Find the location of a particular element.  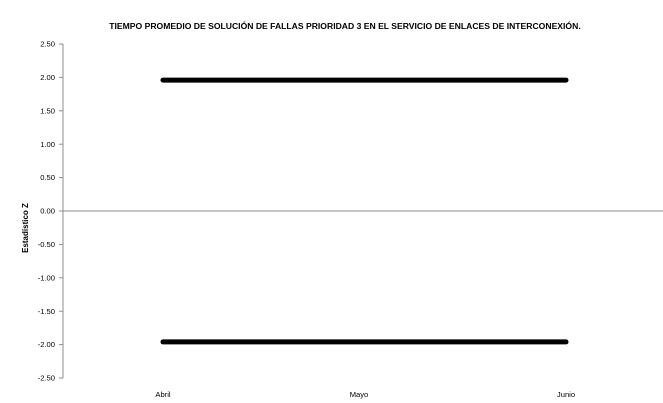

y-tick-label: 1.00 is located at coordinates (47, 144).